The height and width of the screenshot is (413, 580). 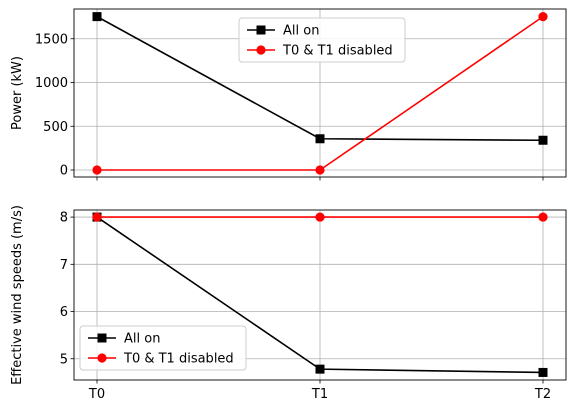 What do you see at coordinates (96, 394) in the screenshot?
I see `x-tick-label: T0` at bounding box center [96, 394].